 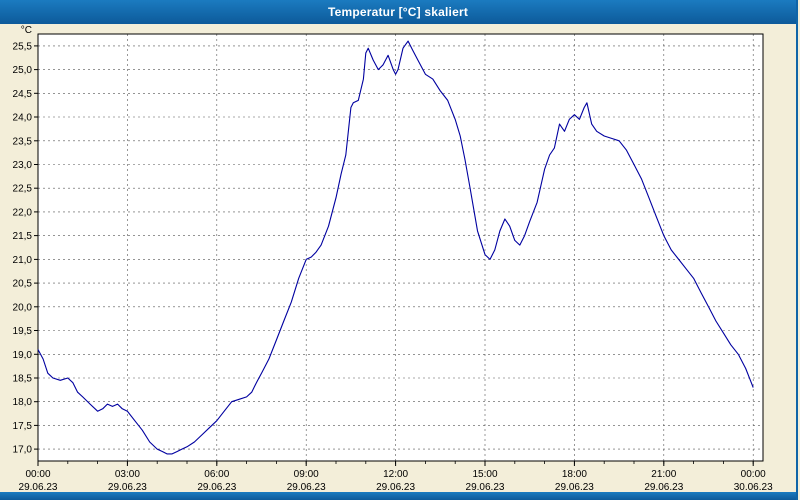 I want to click on svg-text: 25,0, so click(x=23, y=70).